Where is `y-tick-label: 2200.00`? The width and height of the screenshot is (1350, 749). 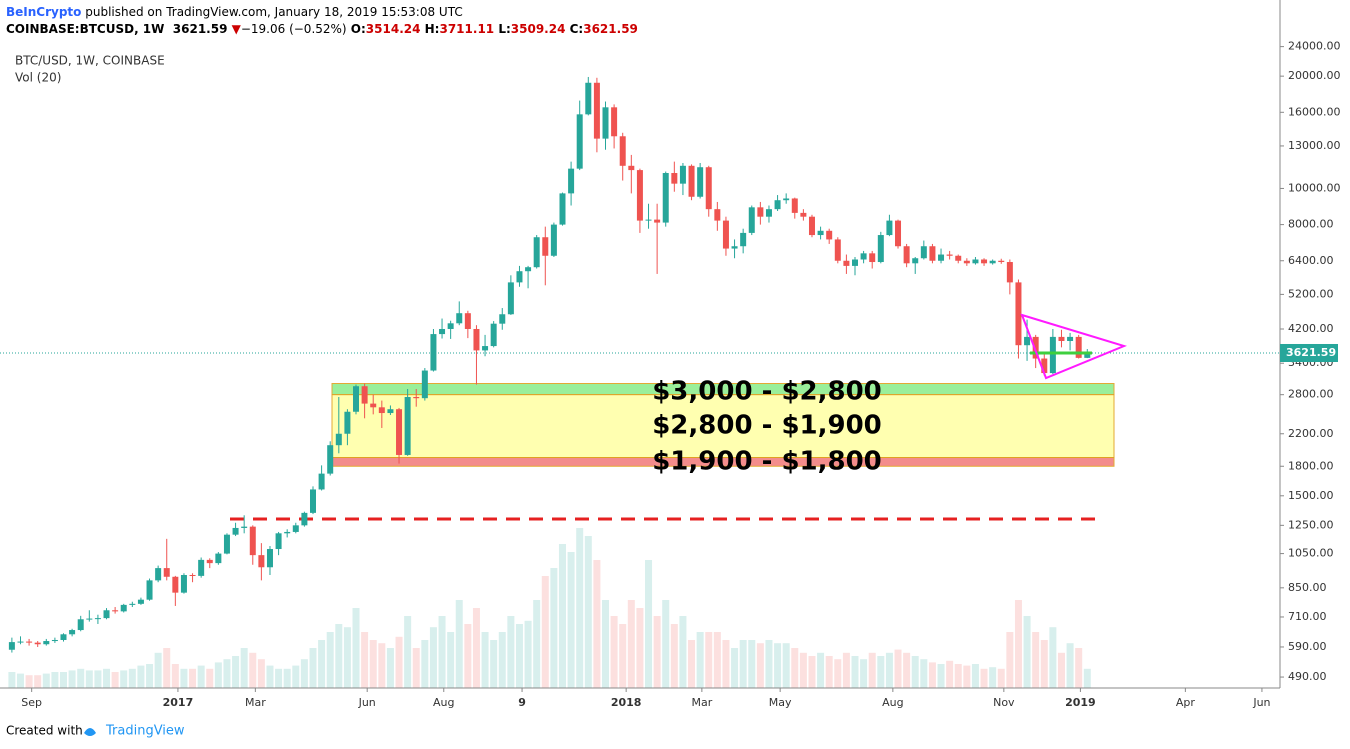 y-tick-label: 2200.00 is located at coordinates (1311, 433).